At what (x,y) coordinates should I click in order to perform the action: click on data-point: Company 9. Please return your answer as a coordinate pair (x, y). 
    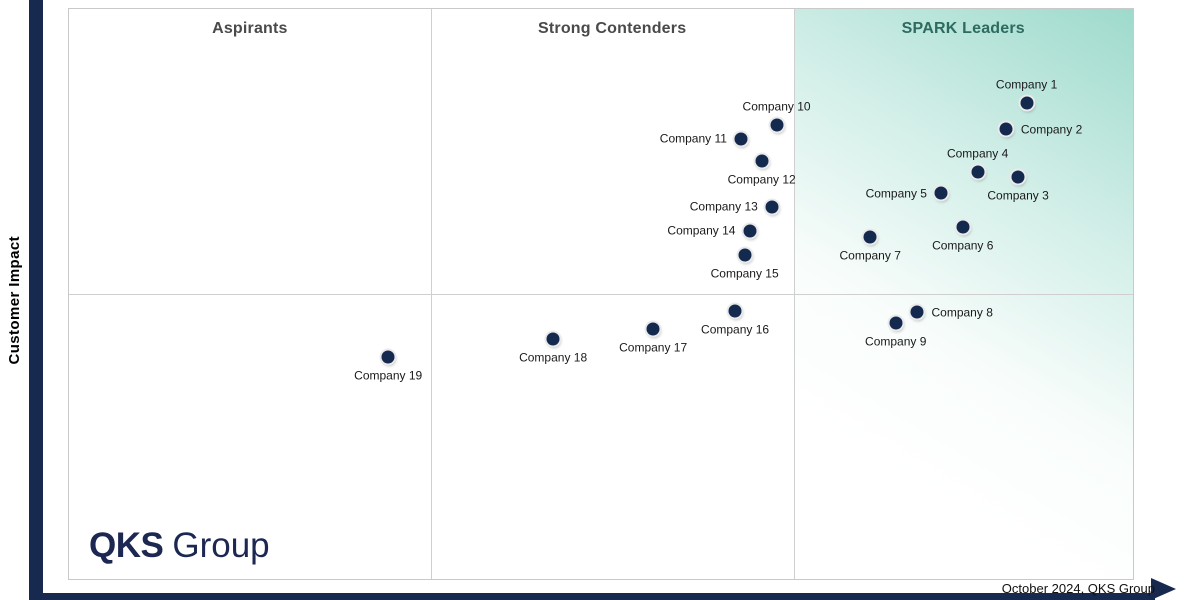
    Looking at the image, I should click on (895, 332).